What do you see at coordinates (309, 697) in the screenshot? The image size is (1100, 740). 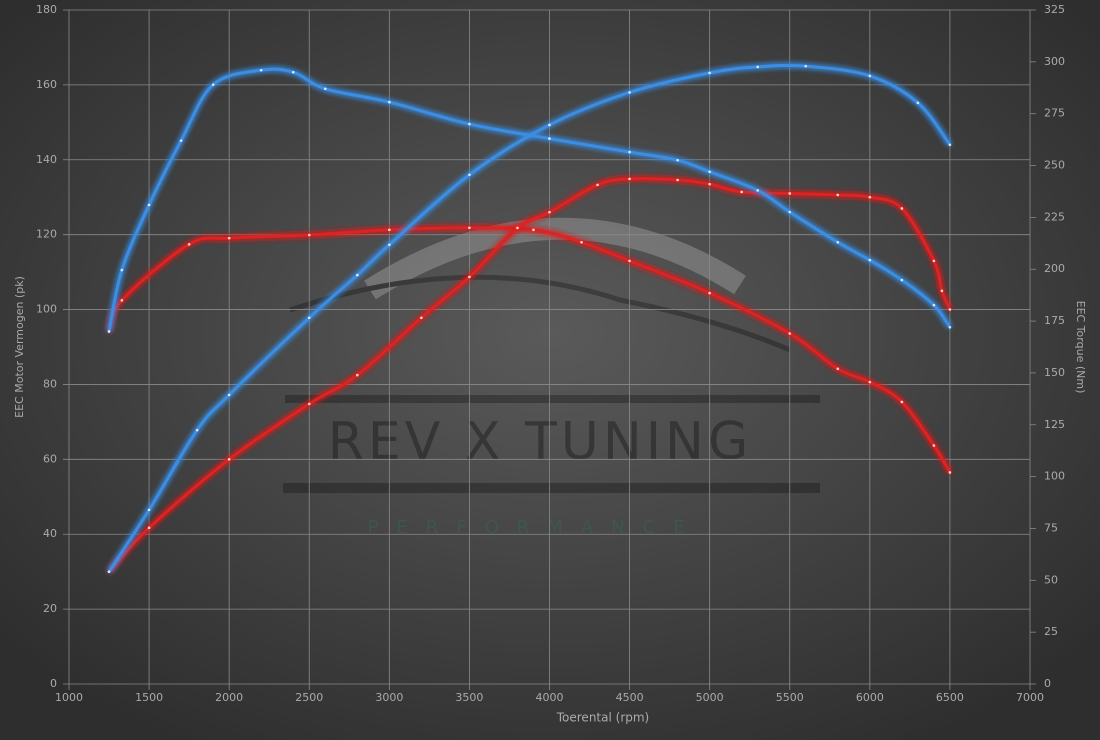 I see `x-tick-label: 2500` at bounding box center [309, 697].